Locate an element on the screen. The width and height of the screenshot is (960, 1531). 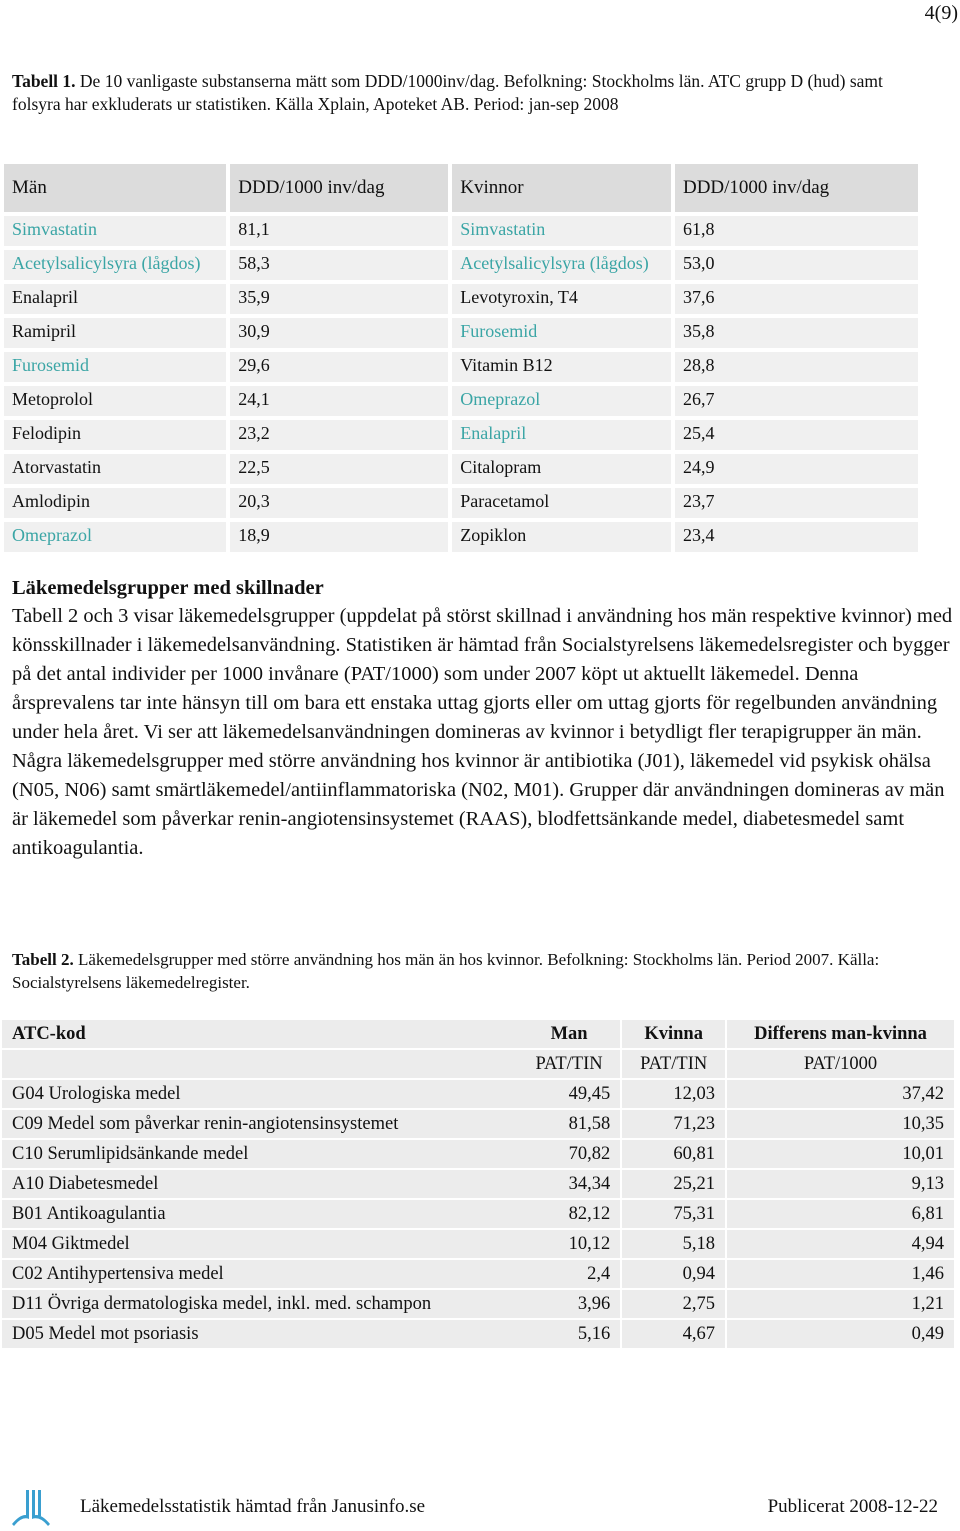
row: A10 Diabetesmedel 34,34 25,21 9,13 is located at coordinates (478, 1184).